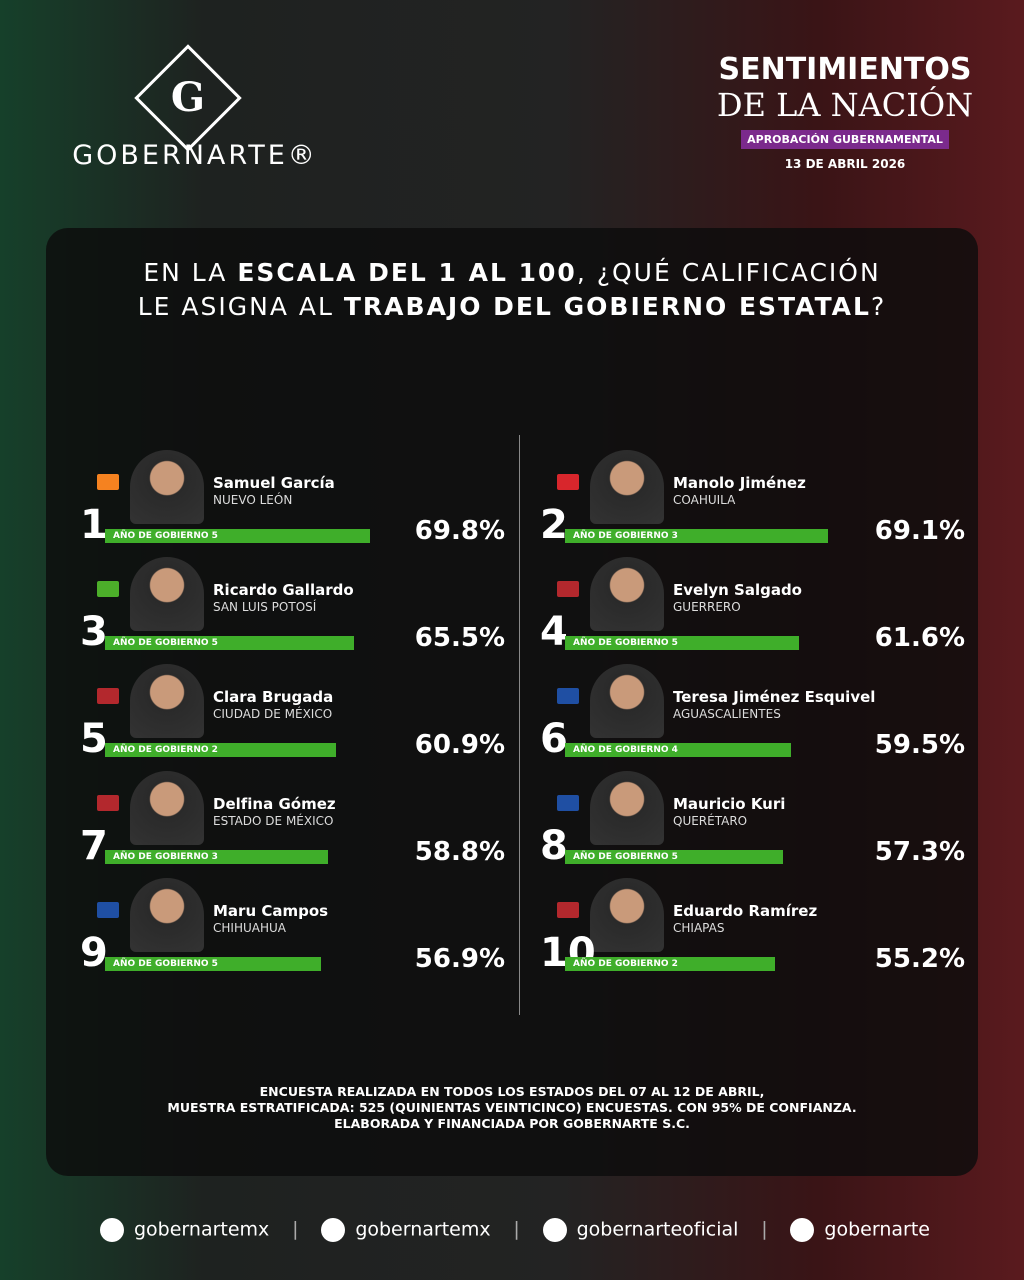 This screenshot has height=1280, width=1024. What do you see at coordinates (919, 638) in the screenshot?
I see `value-label: 61.6%` at bounding box center [919, 638].